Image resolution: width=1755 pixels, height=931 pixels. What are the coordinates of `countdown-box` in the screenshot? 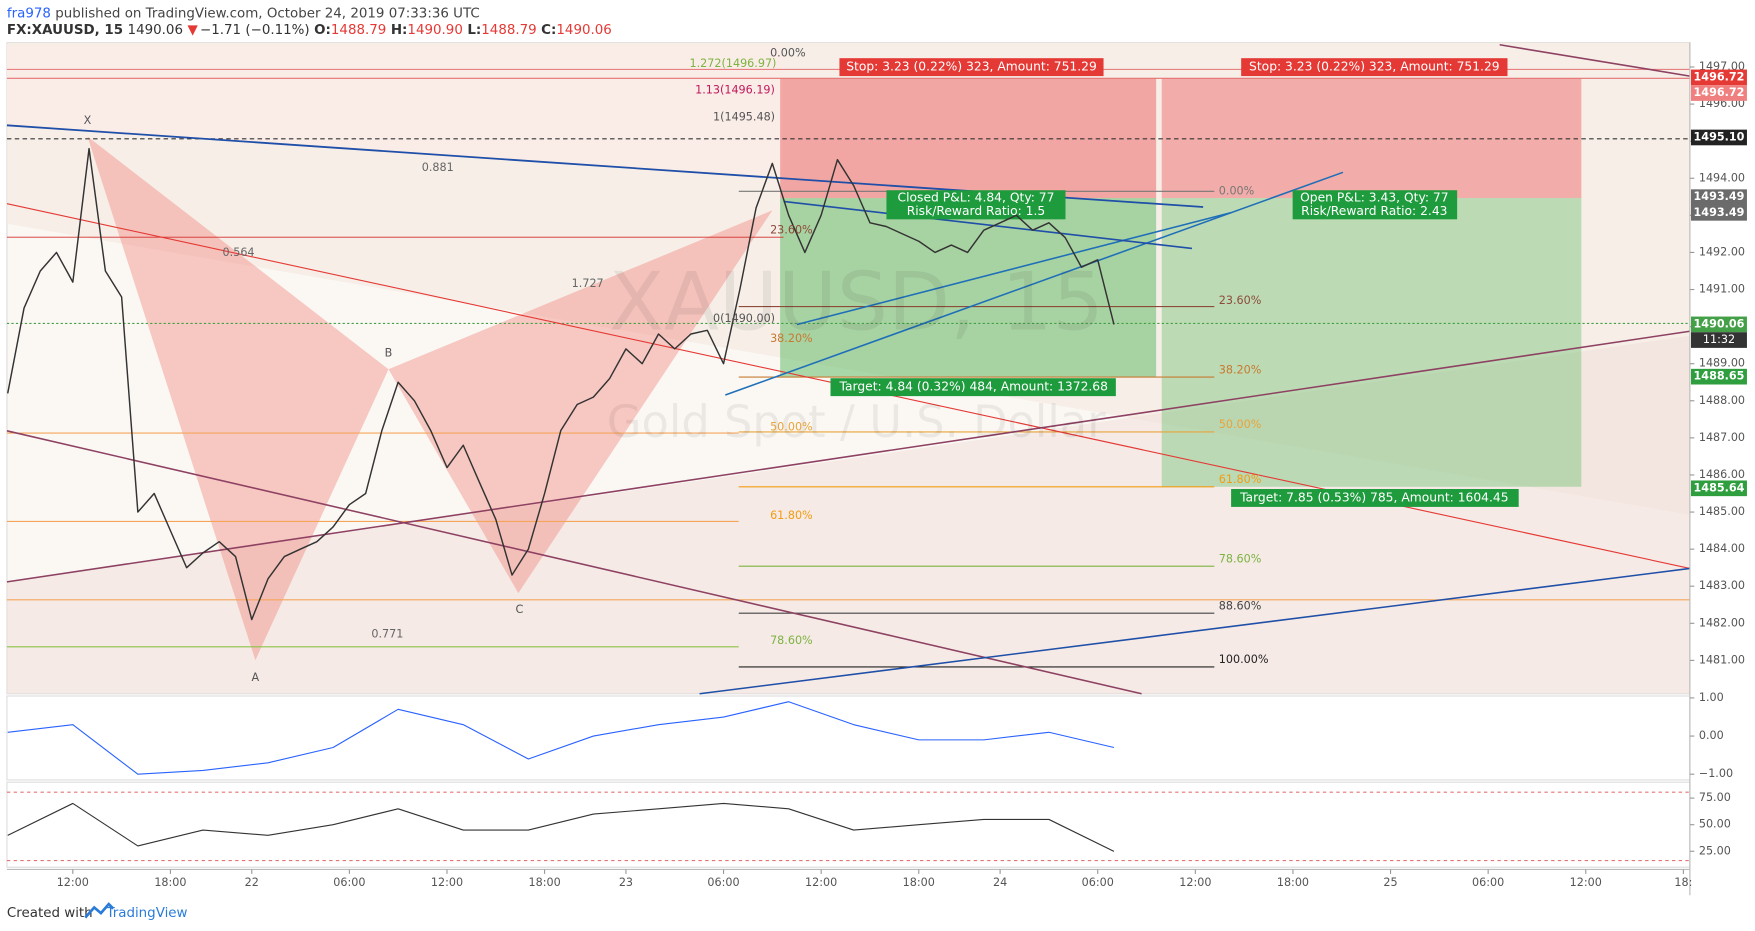 It's located at (1719, 340).